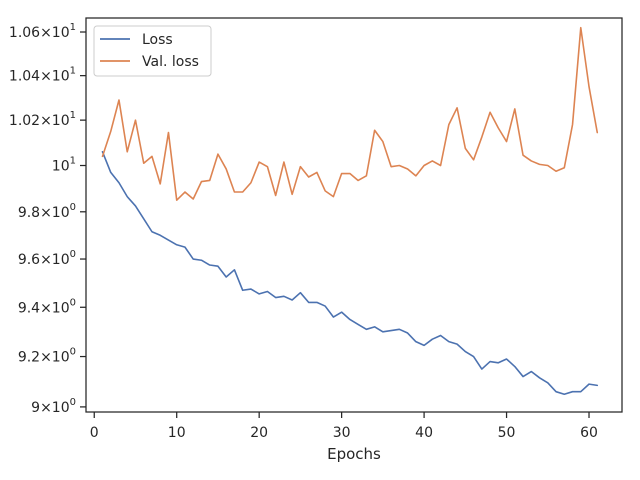  Describe the element at coordinates (589, 433) in the screenshot. I see `x-tick-label: 60` at that location.